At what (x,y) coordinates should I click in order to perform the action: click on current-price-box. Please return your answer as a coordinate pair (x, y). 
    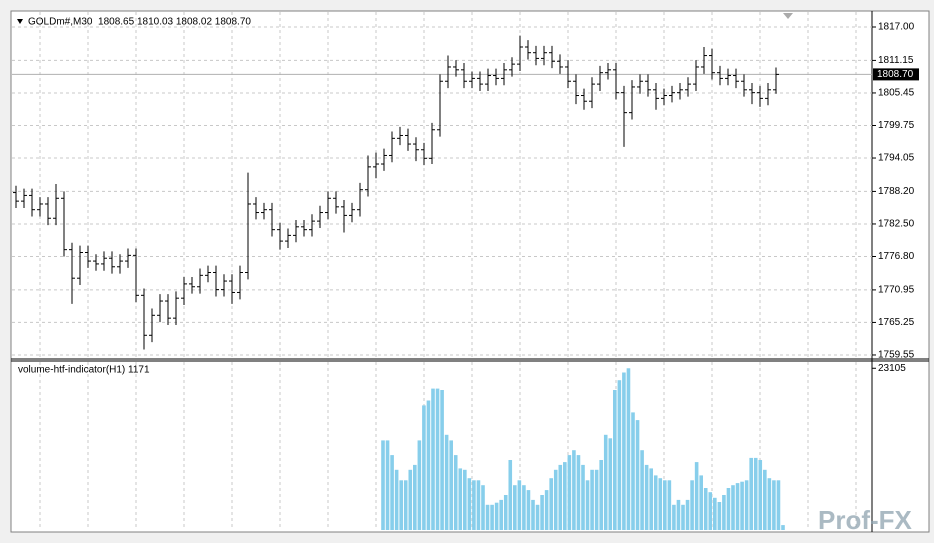
    Looking at the image, I should click on (896, 74).